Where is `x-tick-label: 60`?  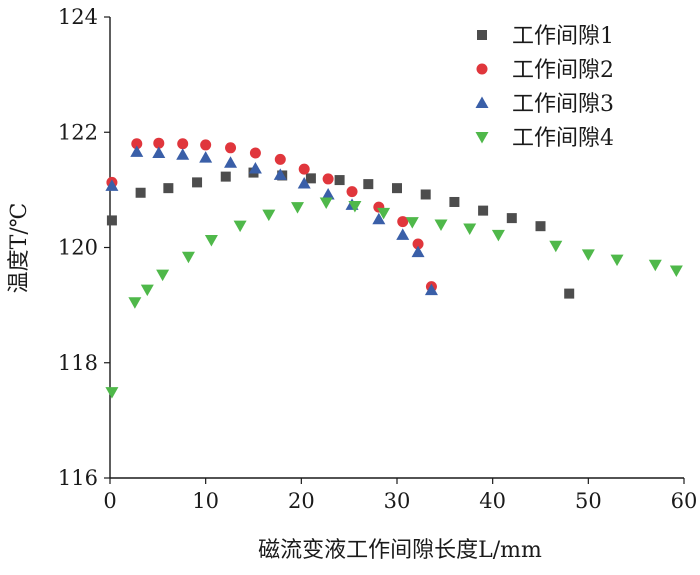 x-tick-label: 60 is located at coordinates (684, 501).